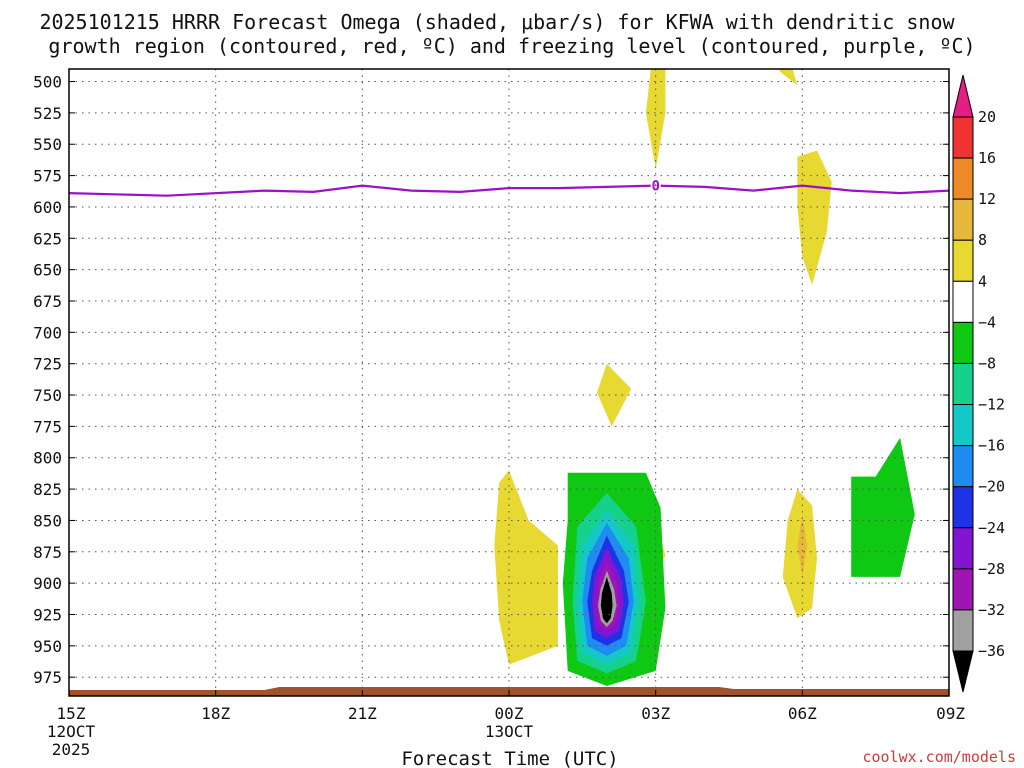  Describe the element at coordinates (47, 426) in the screenshot. I see `y-tick-label-775: 775` at that location.